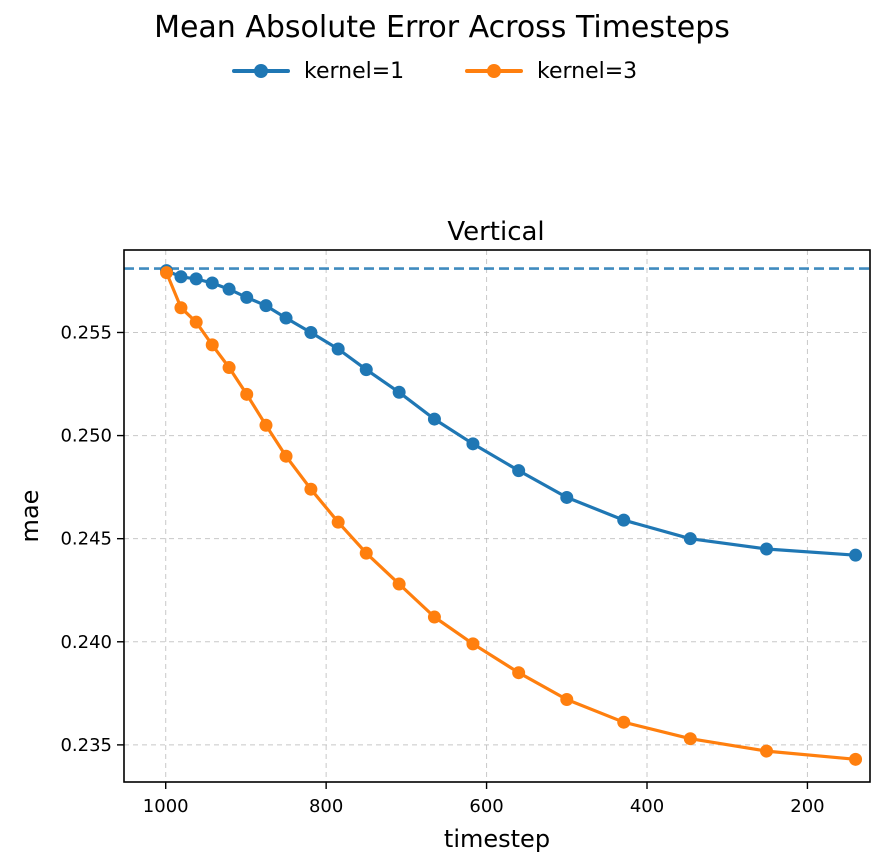  What do you see at coordinates (354, 71) in the screenshot?
I see `legend-label-kernel1: kernel=1` at bounding box center [354, 71].